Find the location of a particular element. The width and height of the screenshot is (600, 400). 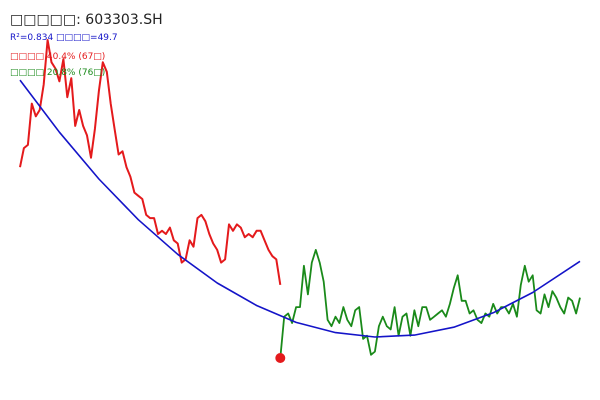

chart-title: □□□□□: 603303.SH is located at coordinates (86, 20).